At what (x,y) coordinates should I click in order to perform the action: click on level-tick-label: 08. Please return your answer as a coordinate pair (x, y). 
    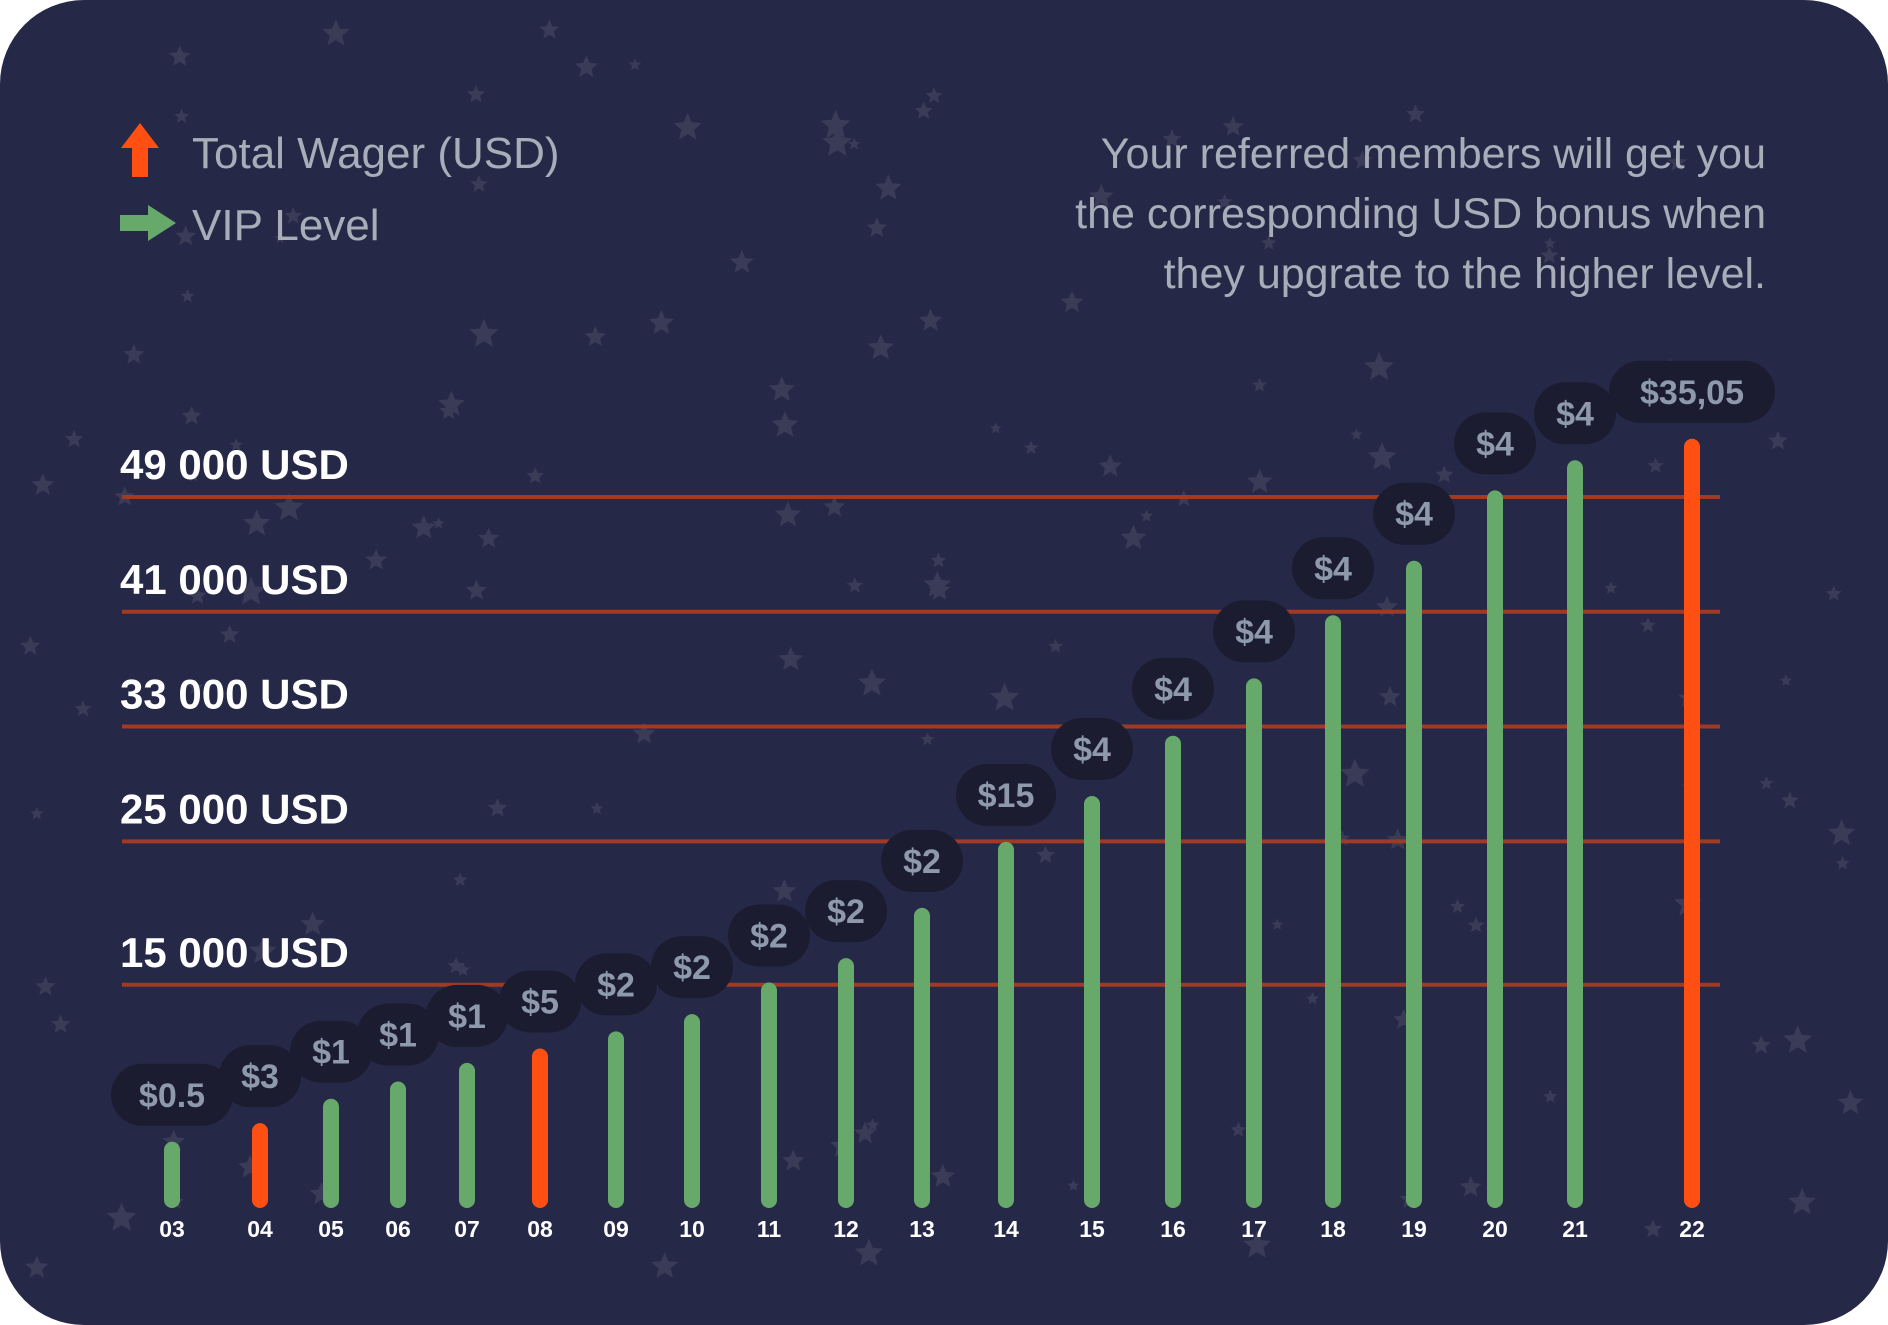
    Looking at the image, I should click on (540, 1229).